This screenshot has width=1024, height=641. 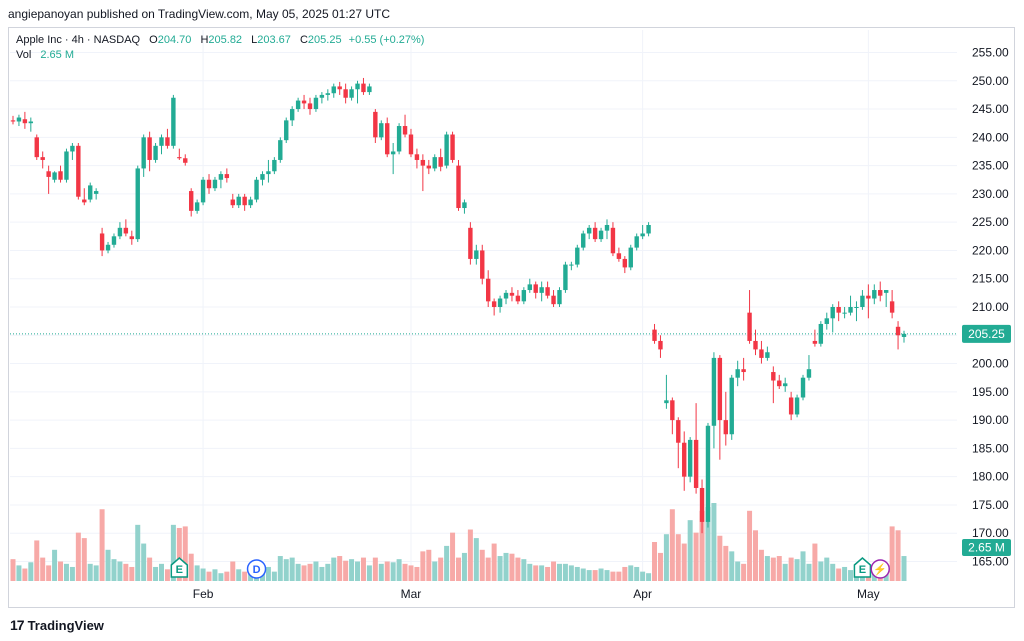 What do you see at coordinates (256, 569) in the screenshot?
I see `dividend-marker-icon: D` at bounding box center [256, 569].